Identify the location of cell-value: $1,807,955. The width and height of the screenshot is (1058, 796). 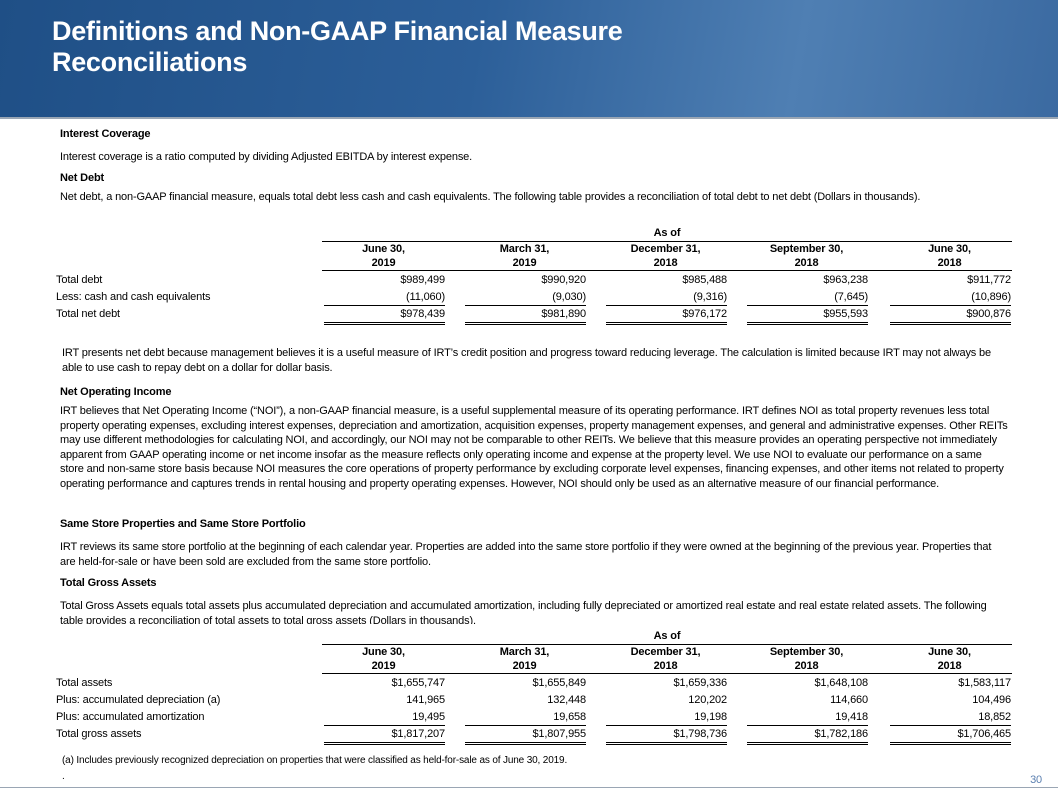
(559, 734).